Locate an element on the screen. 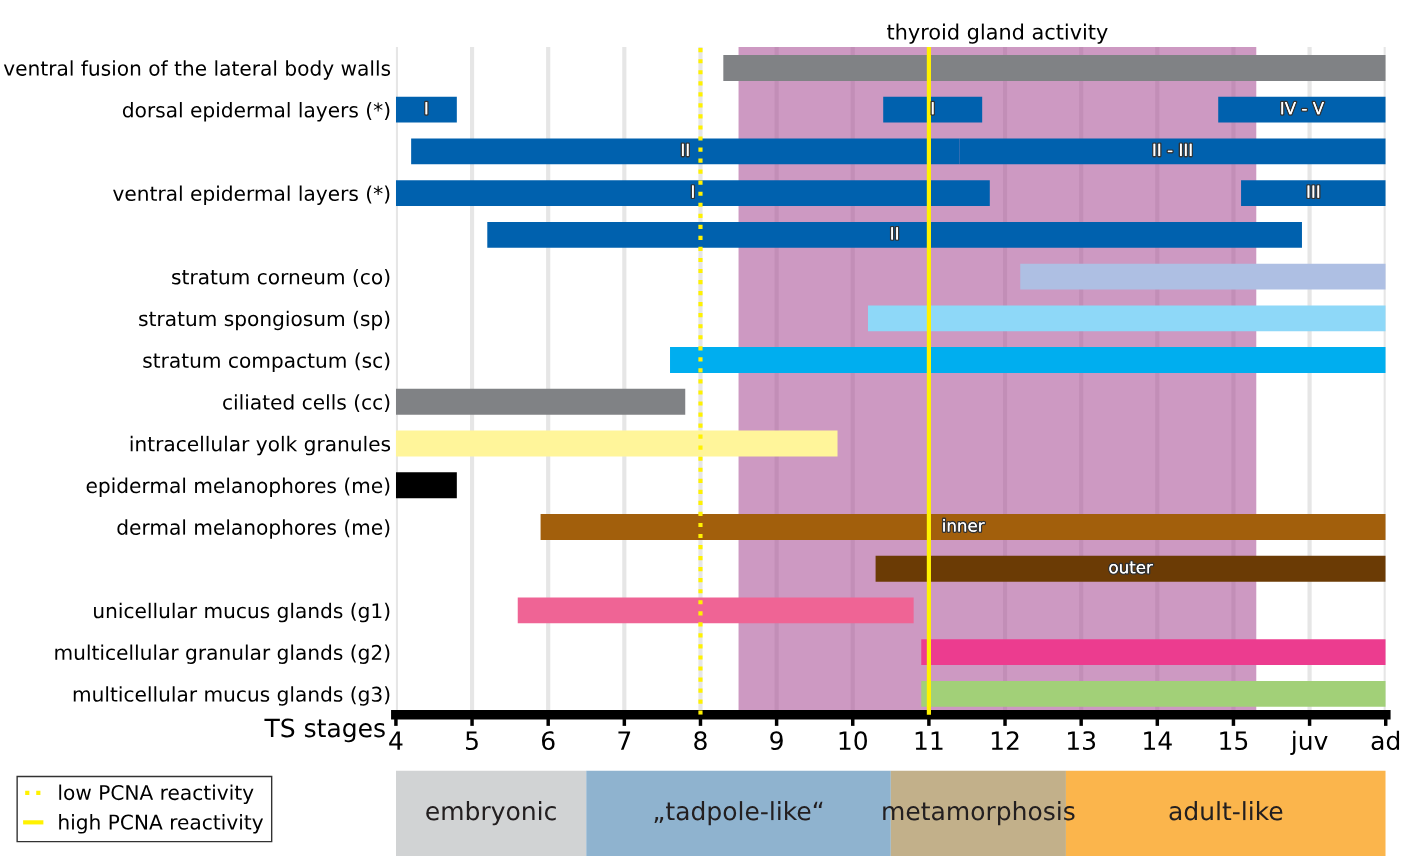 The image size is (1414, 856). y-tick-label: multicellular mucus glands (g3) is located at coordinates (231, 696).